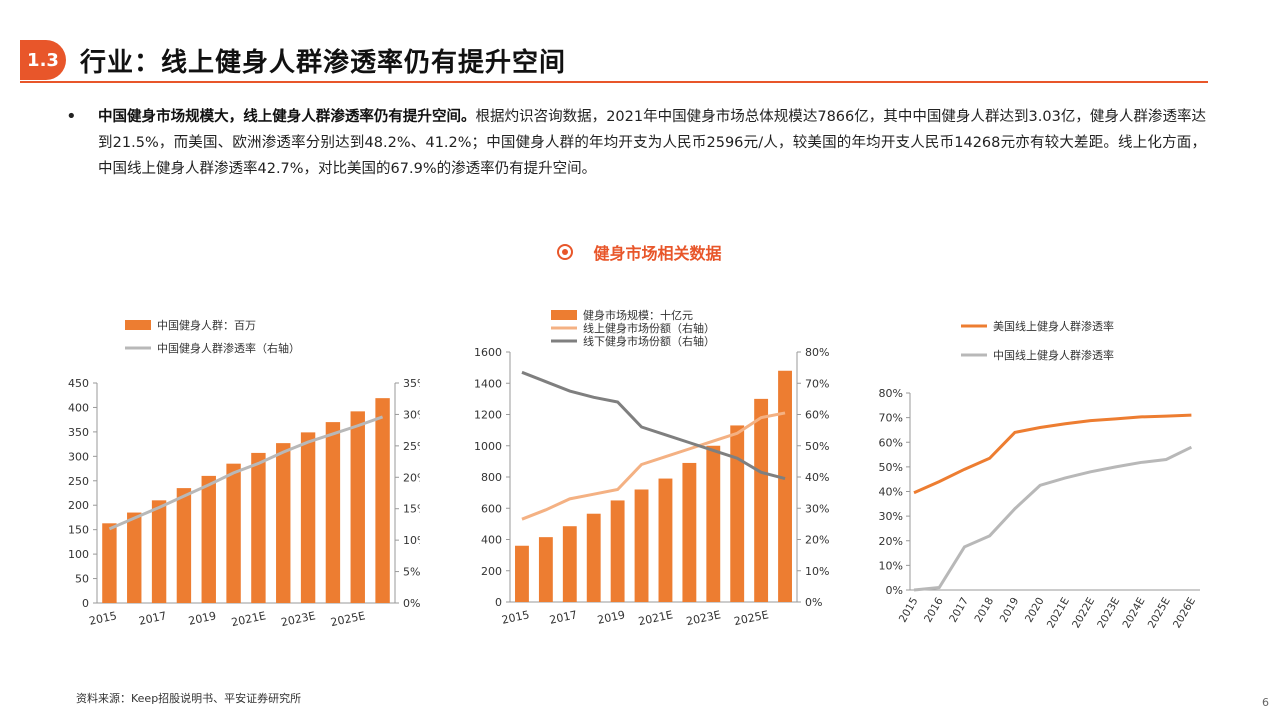 This screenshot has height=719, width=1279. I want to click on c2-right-tick-label: 30%, so click(817, 508).